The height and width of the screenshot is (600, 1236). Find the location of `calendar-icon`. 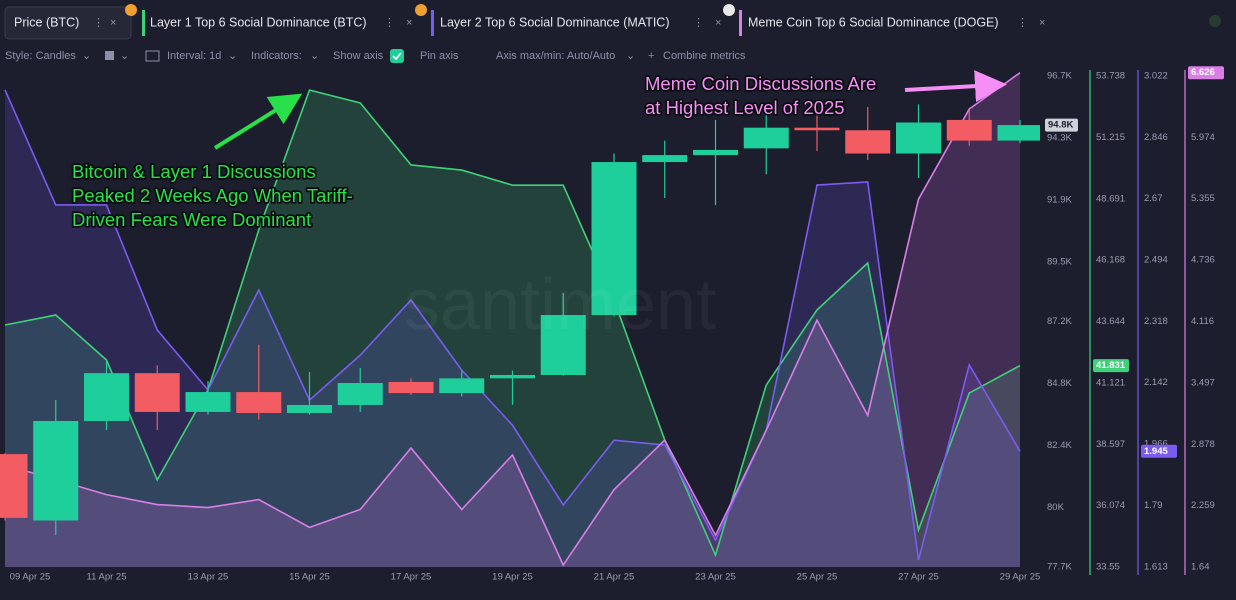

calendar-icon is located at coordinates (152, 56).